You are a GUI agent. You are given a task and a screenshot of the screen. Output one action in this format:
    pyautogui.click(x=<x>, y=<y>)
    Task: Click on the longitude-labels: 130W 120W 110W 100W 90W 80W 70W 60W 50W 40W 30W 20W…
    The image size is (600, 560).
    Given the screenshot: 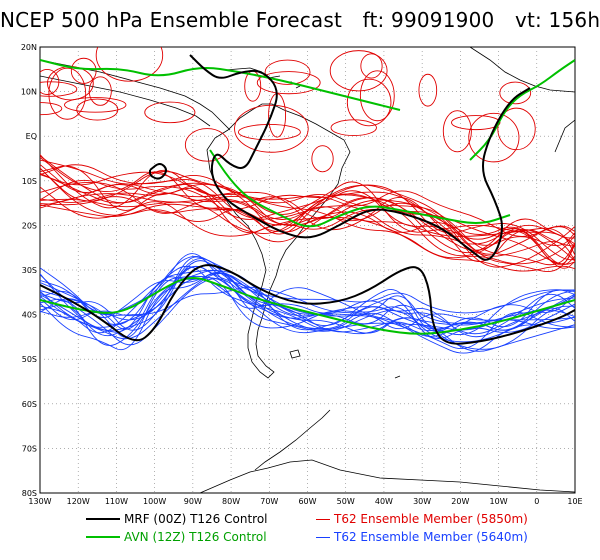 What is the action you would take?
    pyautogui.click(x=305, y=501)
    